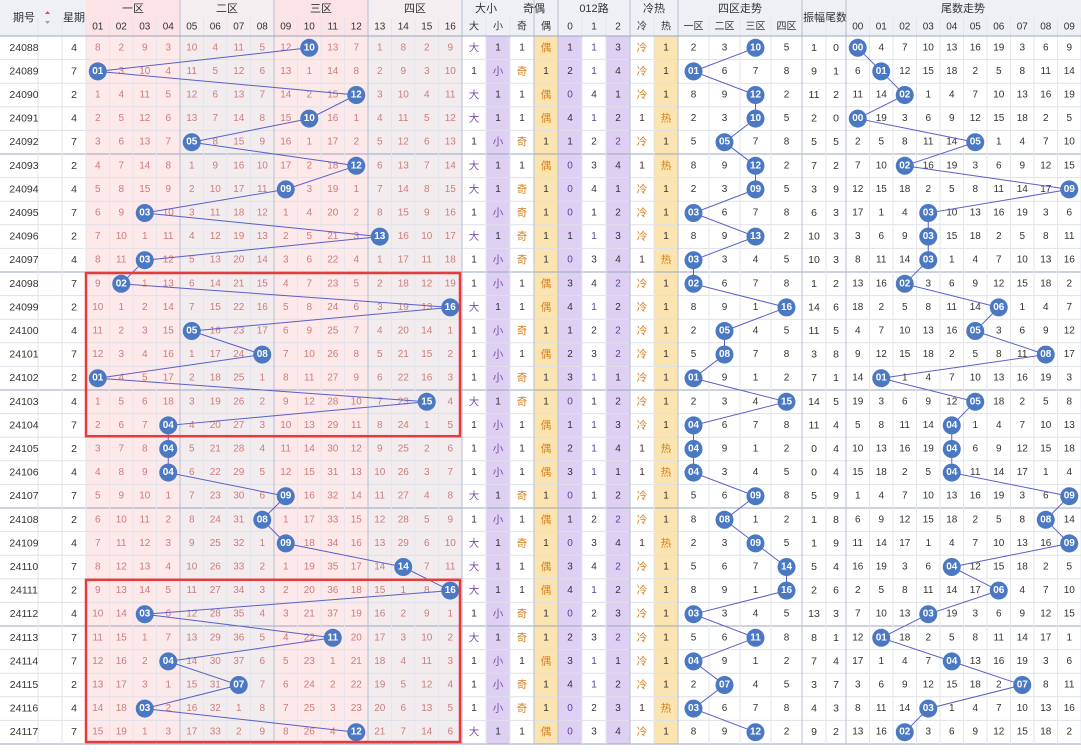 This screenshot has height=754, width=1081. What do you see at coordinates (952, 354) in the screenshot?
I see `tail-miss: 2` at bounding box center [952, 354].